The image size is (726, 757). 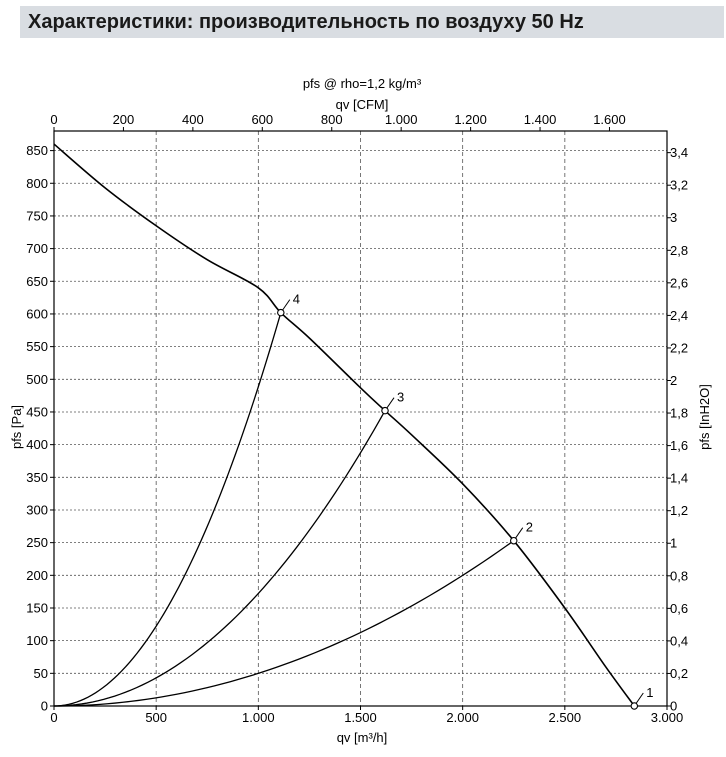 What do you see at coordinates (37, 542) in the screenshot?
I see `y-tick-label: 250` at bounding box center [37, 542].